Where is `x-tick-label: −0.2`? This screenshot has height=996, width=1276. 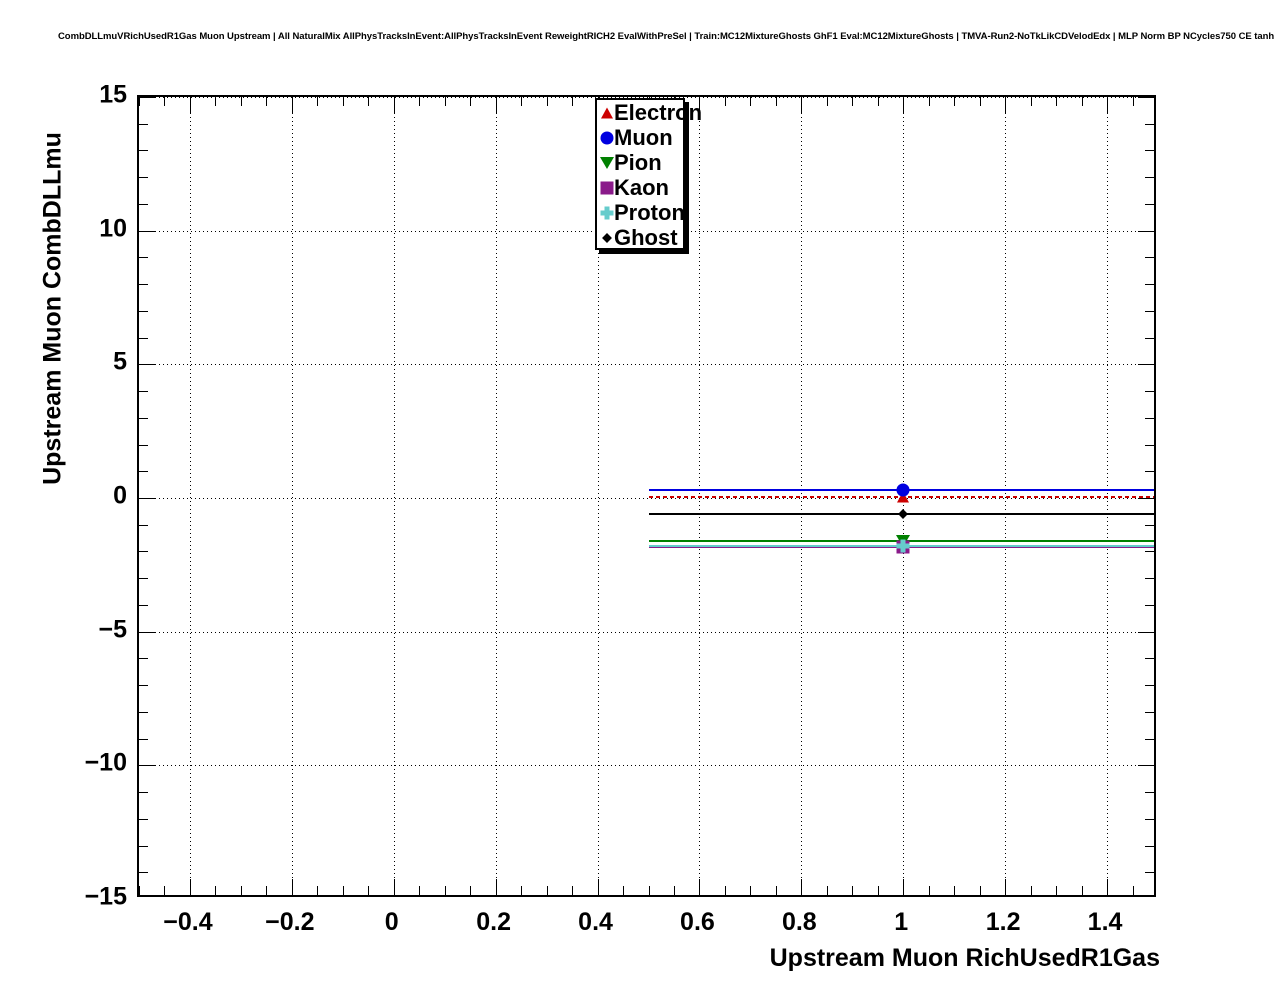 x-tick-label: −0.2 is located at coordinates (290, 922).